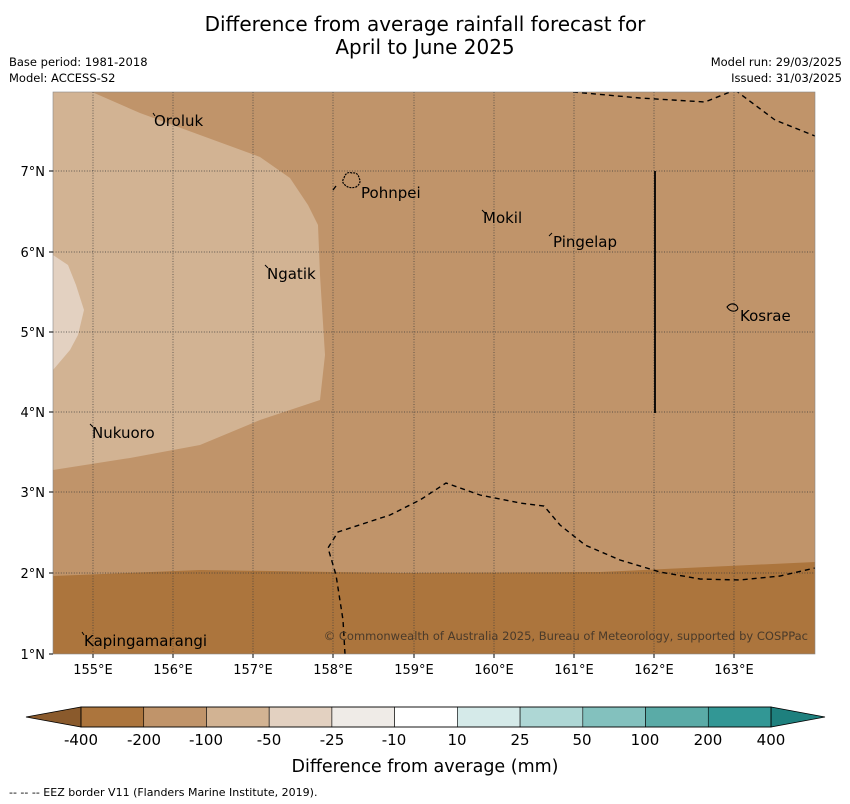 The height and width of the screenshot is (804, 850). I want to click on lat-label-3: 3°N, so click(33, 493).